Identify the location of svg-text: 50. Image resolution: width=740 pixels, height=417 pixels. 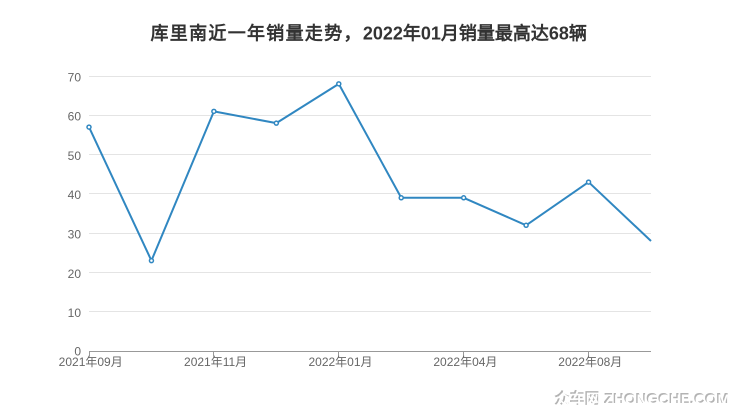
(75, 156).